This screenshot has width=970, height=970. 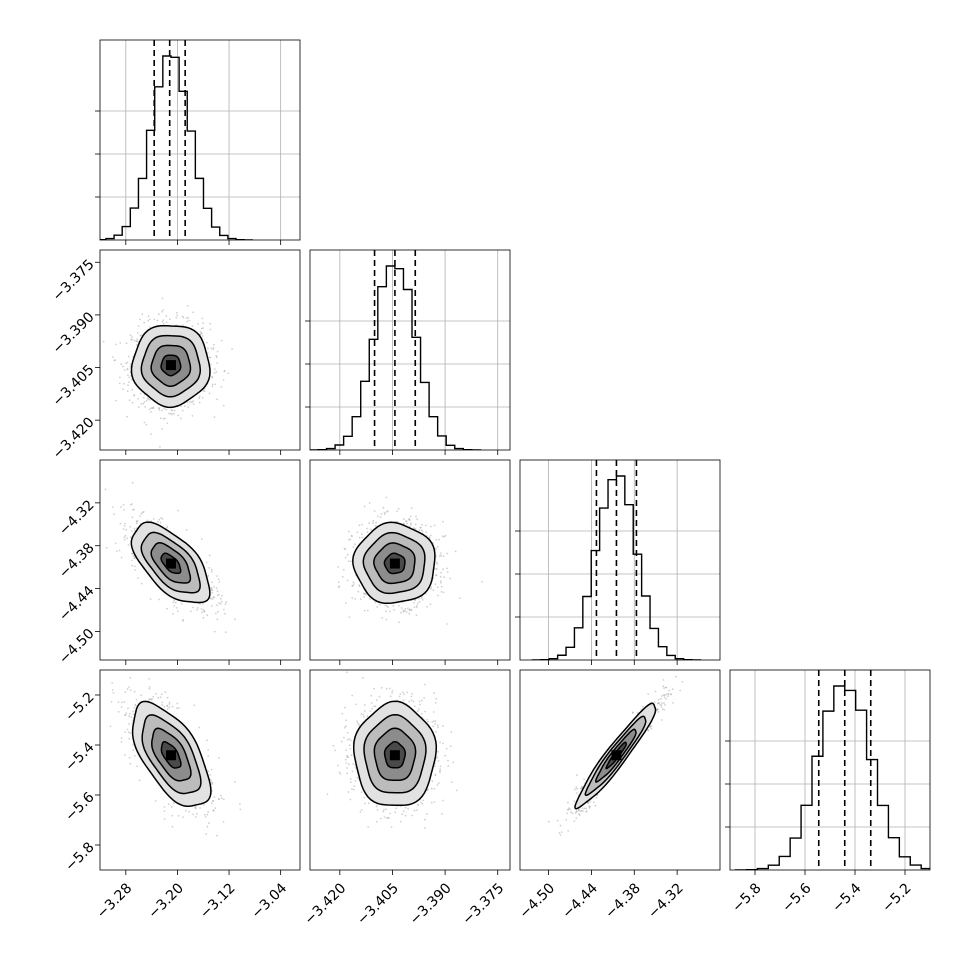 What do you see at coordinates (166, 901) in the screenshot?
I see `x-tick-label: −3.20` at bounding box center [166, 901].